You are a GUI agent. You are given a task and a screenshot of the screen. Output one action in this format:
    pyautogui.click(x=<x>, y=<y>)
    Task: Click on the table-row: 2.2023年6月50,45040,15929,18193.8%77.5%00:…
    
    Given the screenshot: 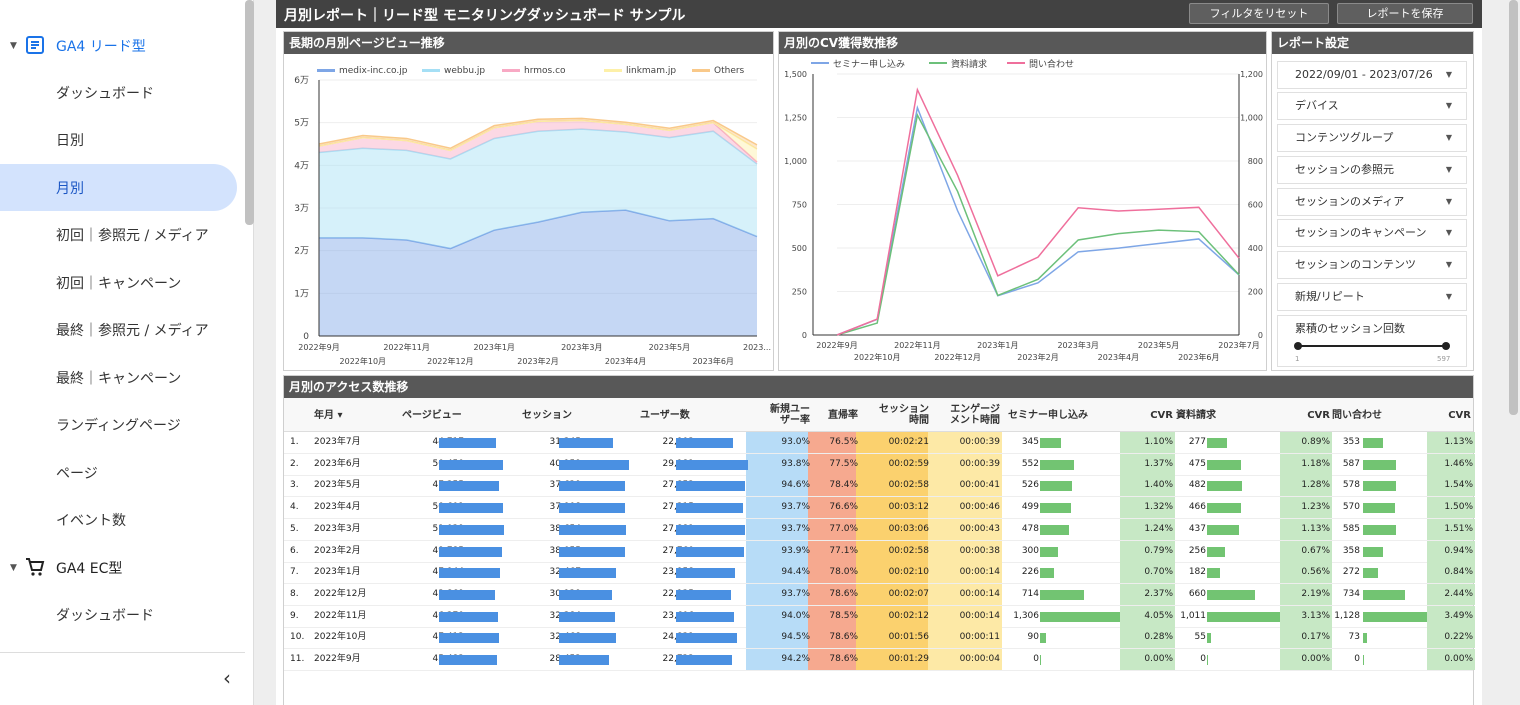 What is the action you would take?
    pyautogui.click(x=879, y=464)
    